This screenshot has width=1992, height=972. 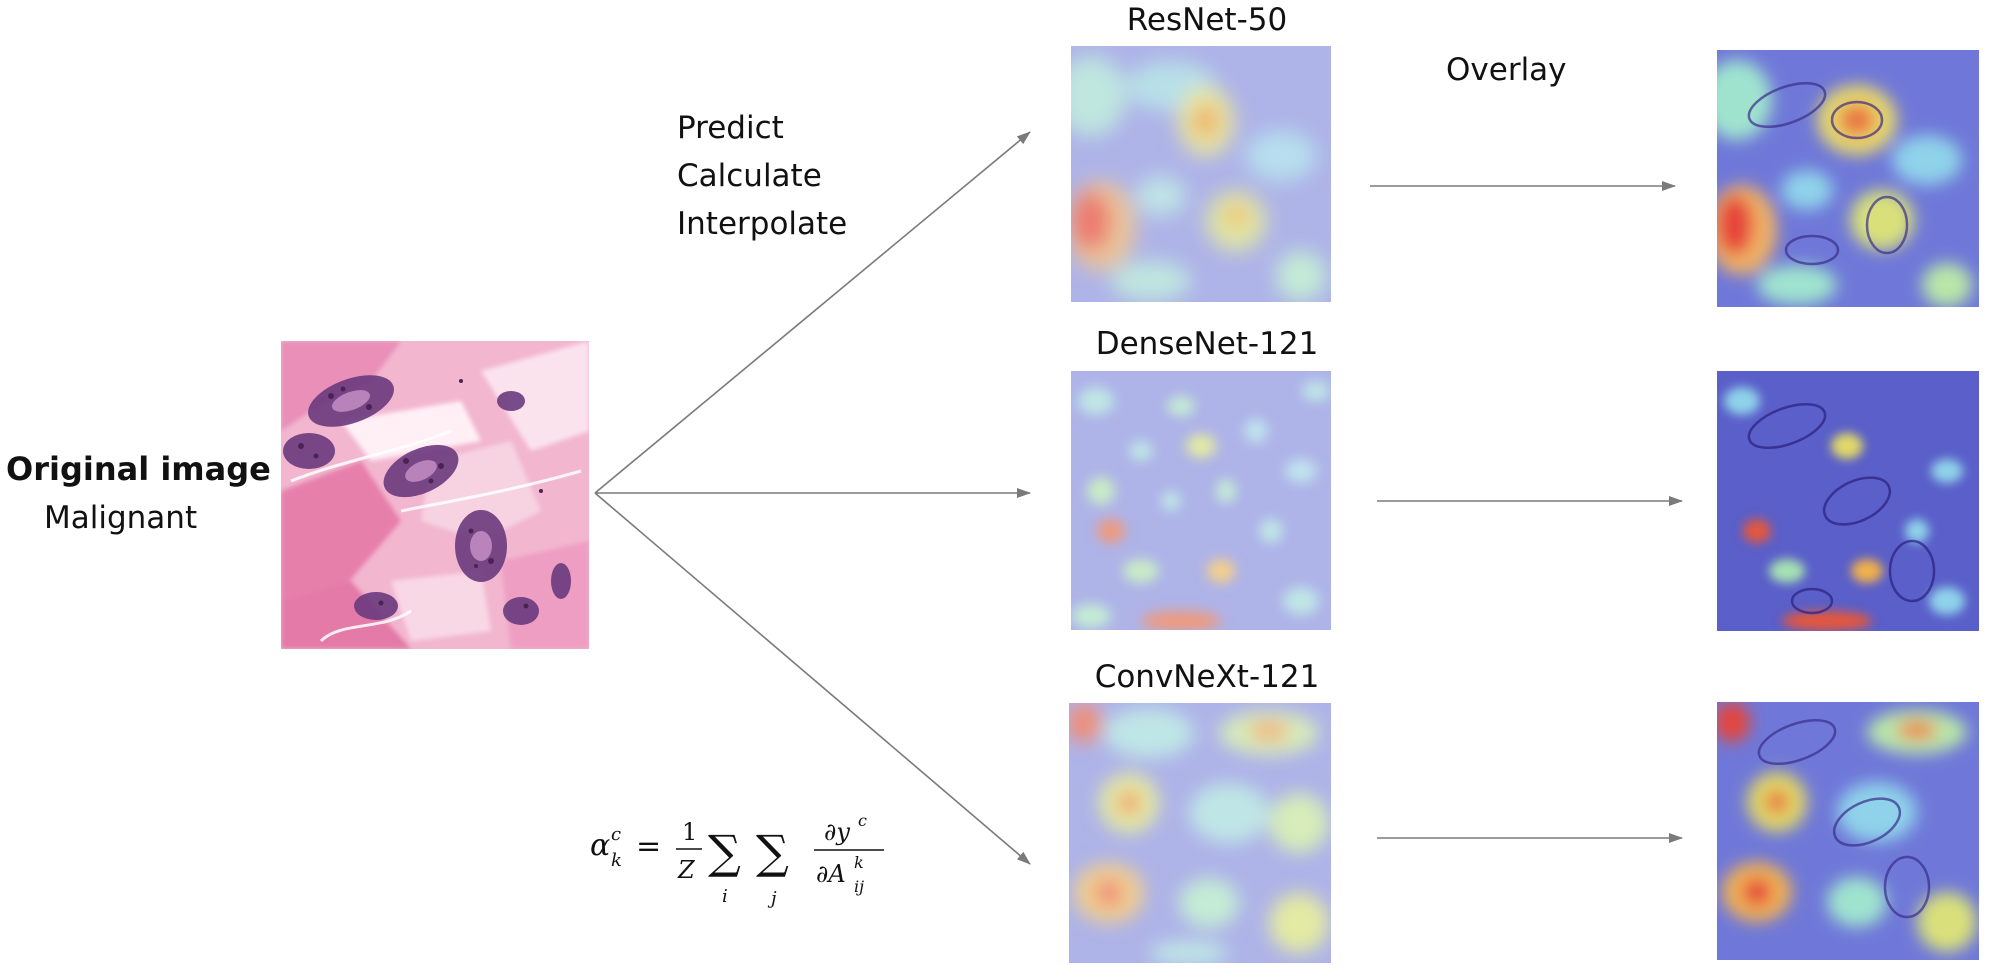 What do you see at coordinates (859, 886) in the screenshot?
I see `formula-deriv-den-sub: ij` at bounding box center [859, 886].